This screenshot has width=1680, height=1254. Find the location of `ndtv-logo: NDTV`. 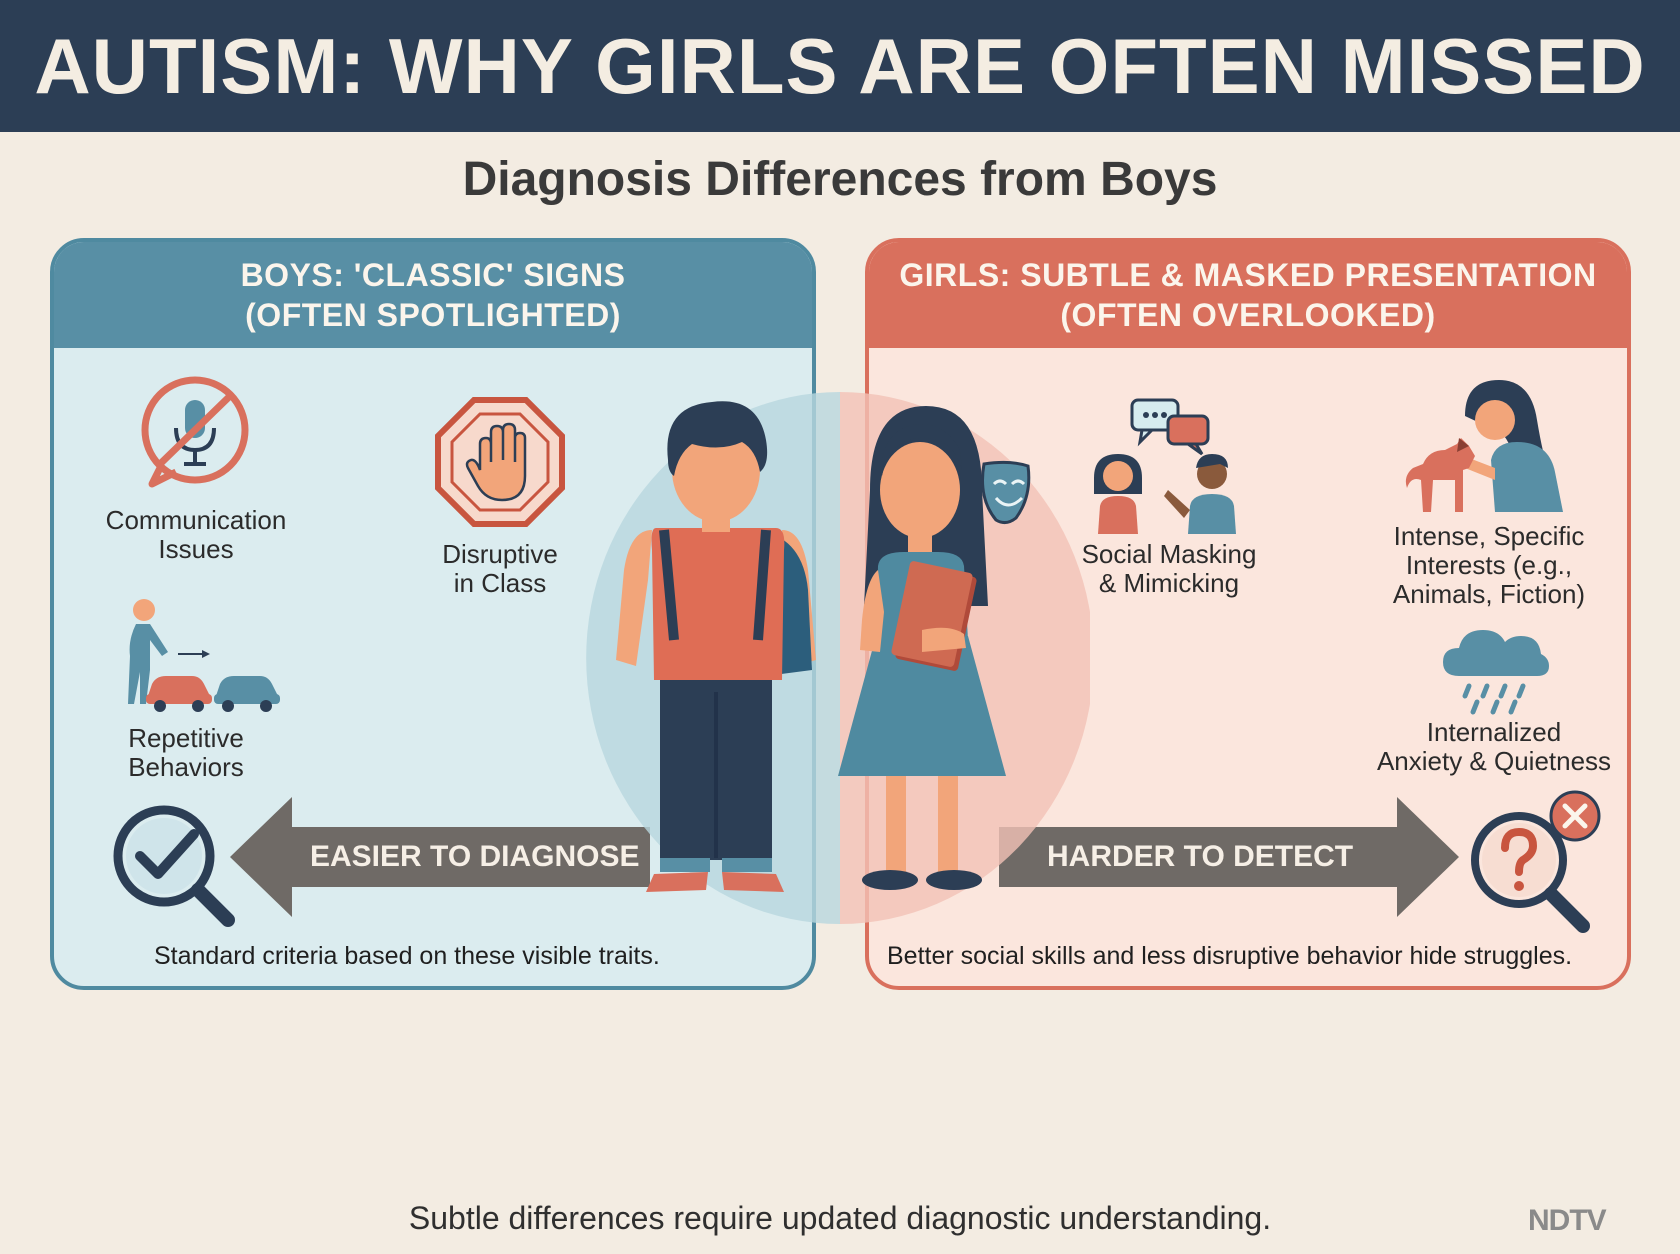

ndtv-logo: NDTV is located at coordinates (1567, 1220).